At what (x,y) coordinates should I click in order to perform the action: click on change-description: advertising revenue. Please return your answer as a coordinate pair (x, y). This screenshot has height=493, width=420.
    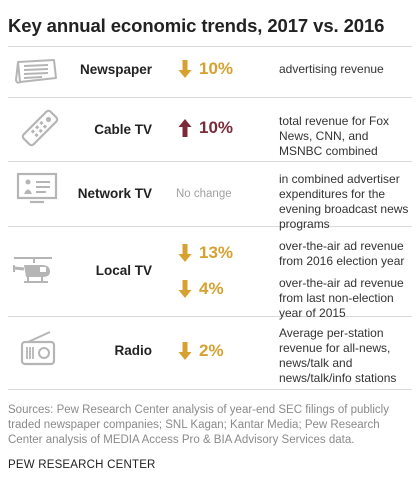
    Looking at the image, I should click on (331, 69).